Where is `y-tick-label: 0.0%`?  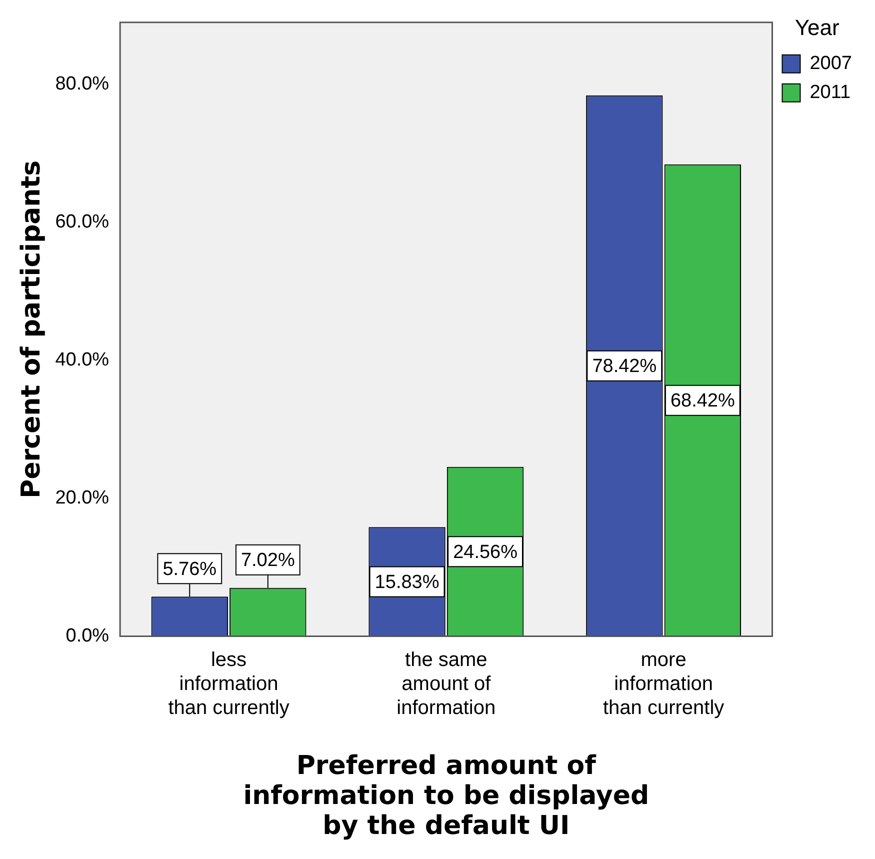
y-tick-label: 0.0% is located at coordinates (88, 636).